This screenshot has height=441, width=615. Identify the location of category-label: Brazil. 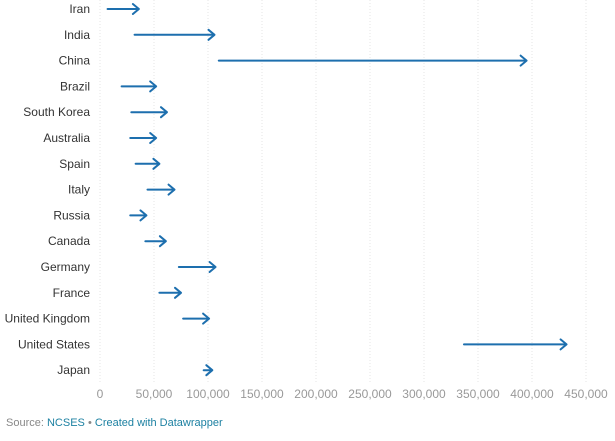
(75, 86).